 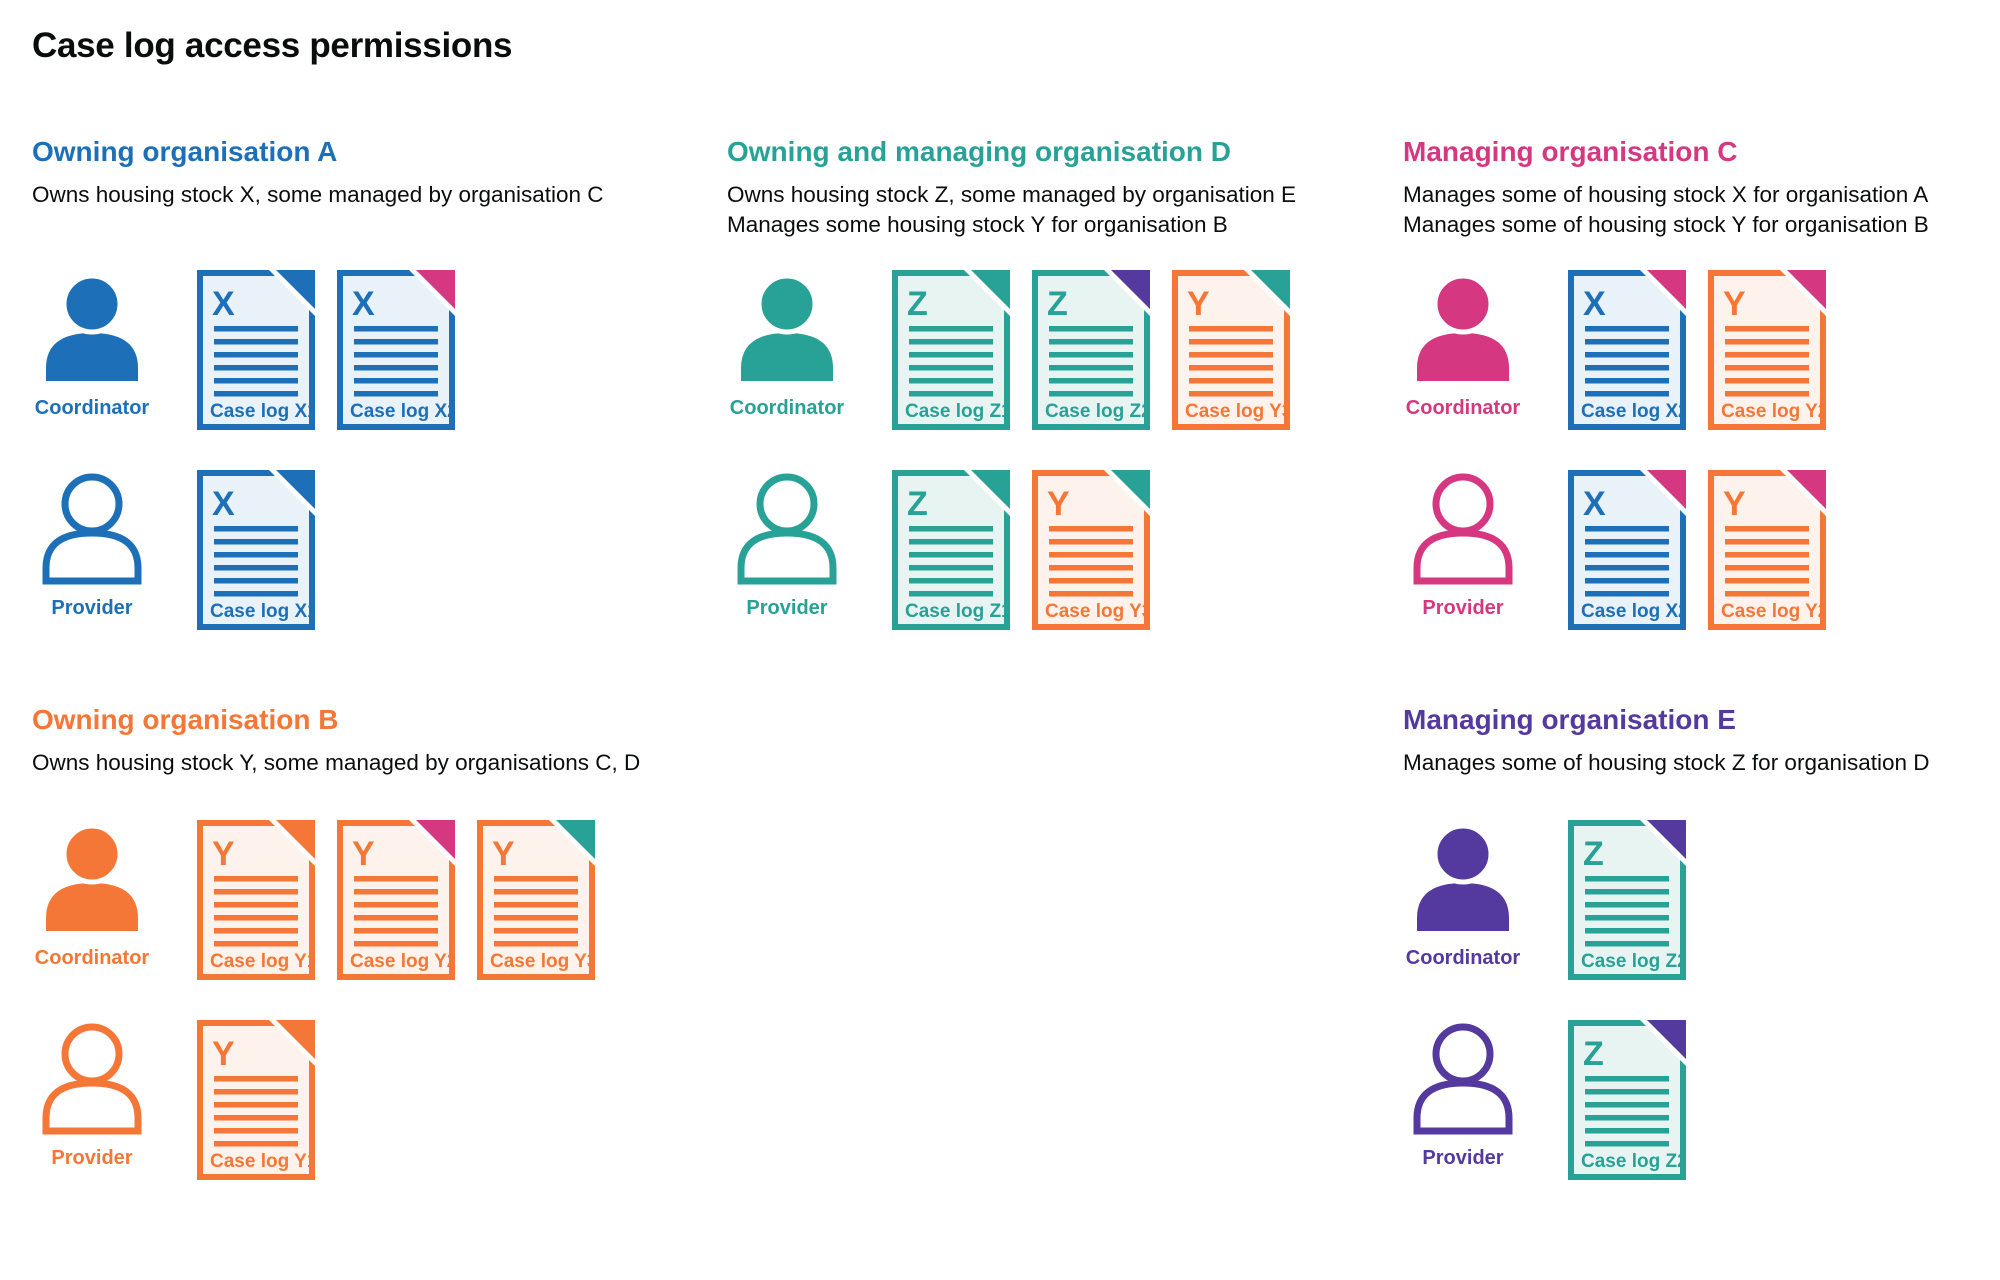 I want to click on section-heading: Owning and managing organisation D, so click(x=979, y=151).